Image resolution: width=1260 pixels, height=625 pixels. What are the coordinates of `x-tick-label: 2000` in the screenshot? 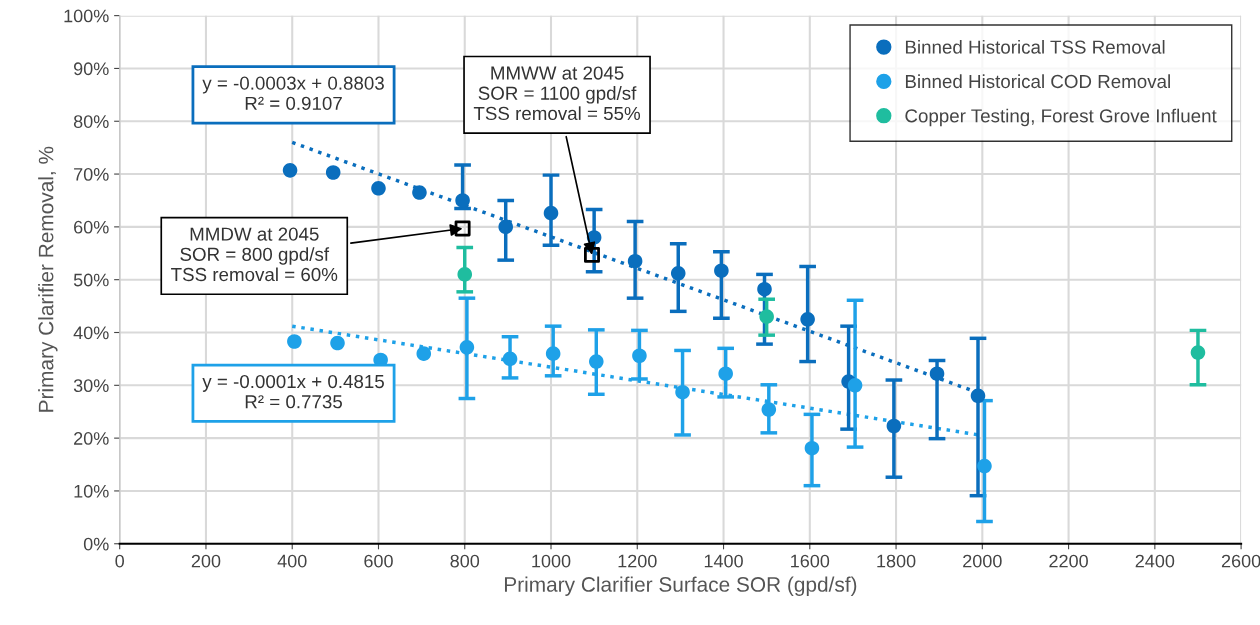 It's located at (982, 561).